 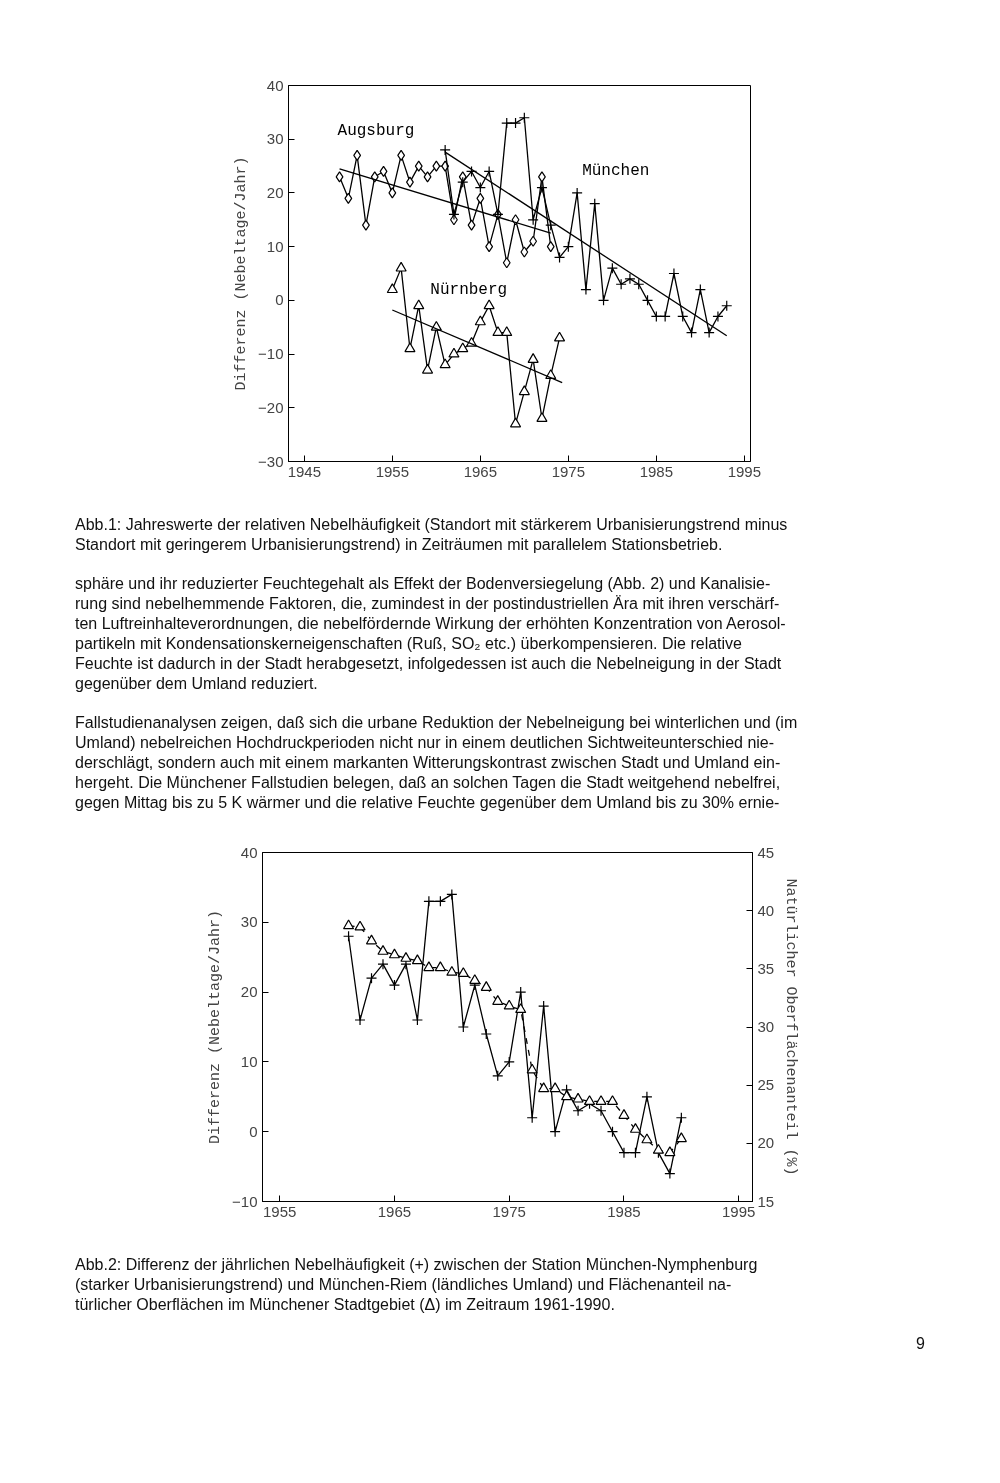 What do you see at coordinates (271, 461) in the screenshot?
I see `y-tick-label: −30` at bounding box center [271, 461].